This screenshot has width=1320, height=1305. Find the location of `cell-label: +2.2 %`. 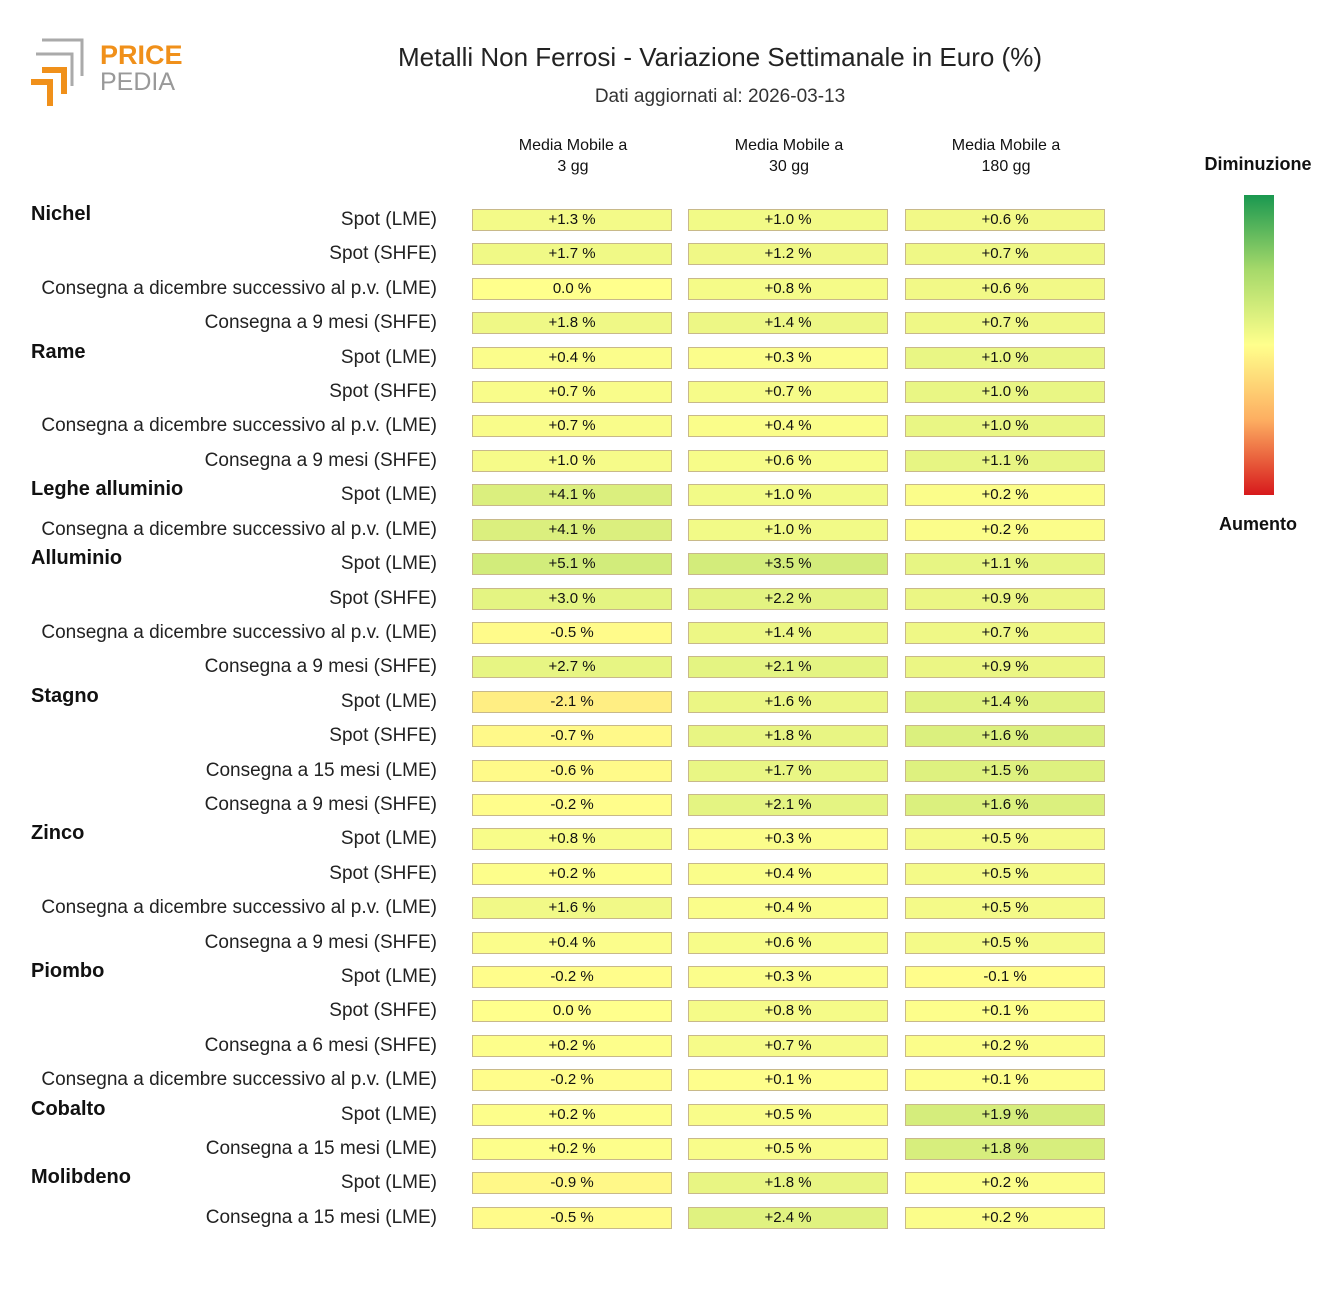

cell-label: +2.2 % is located at coordinates (788, 598).